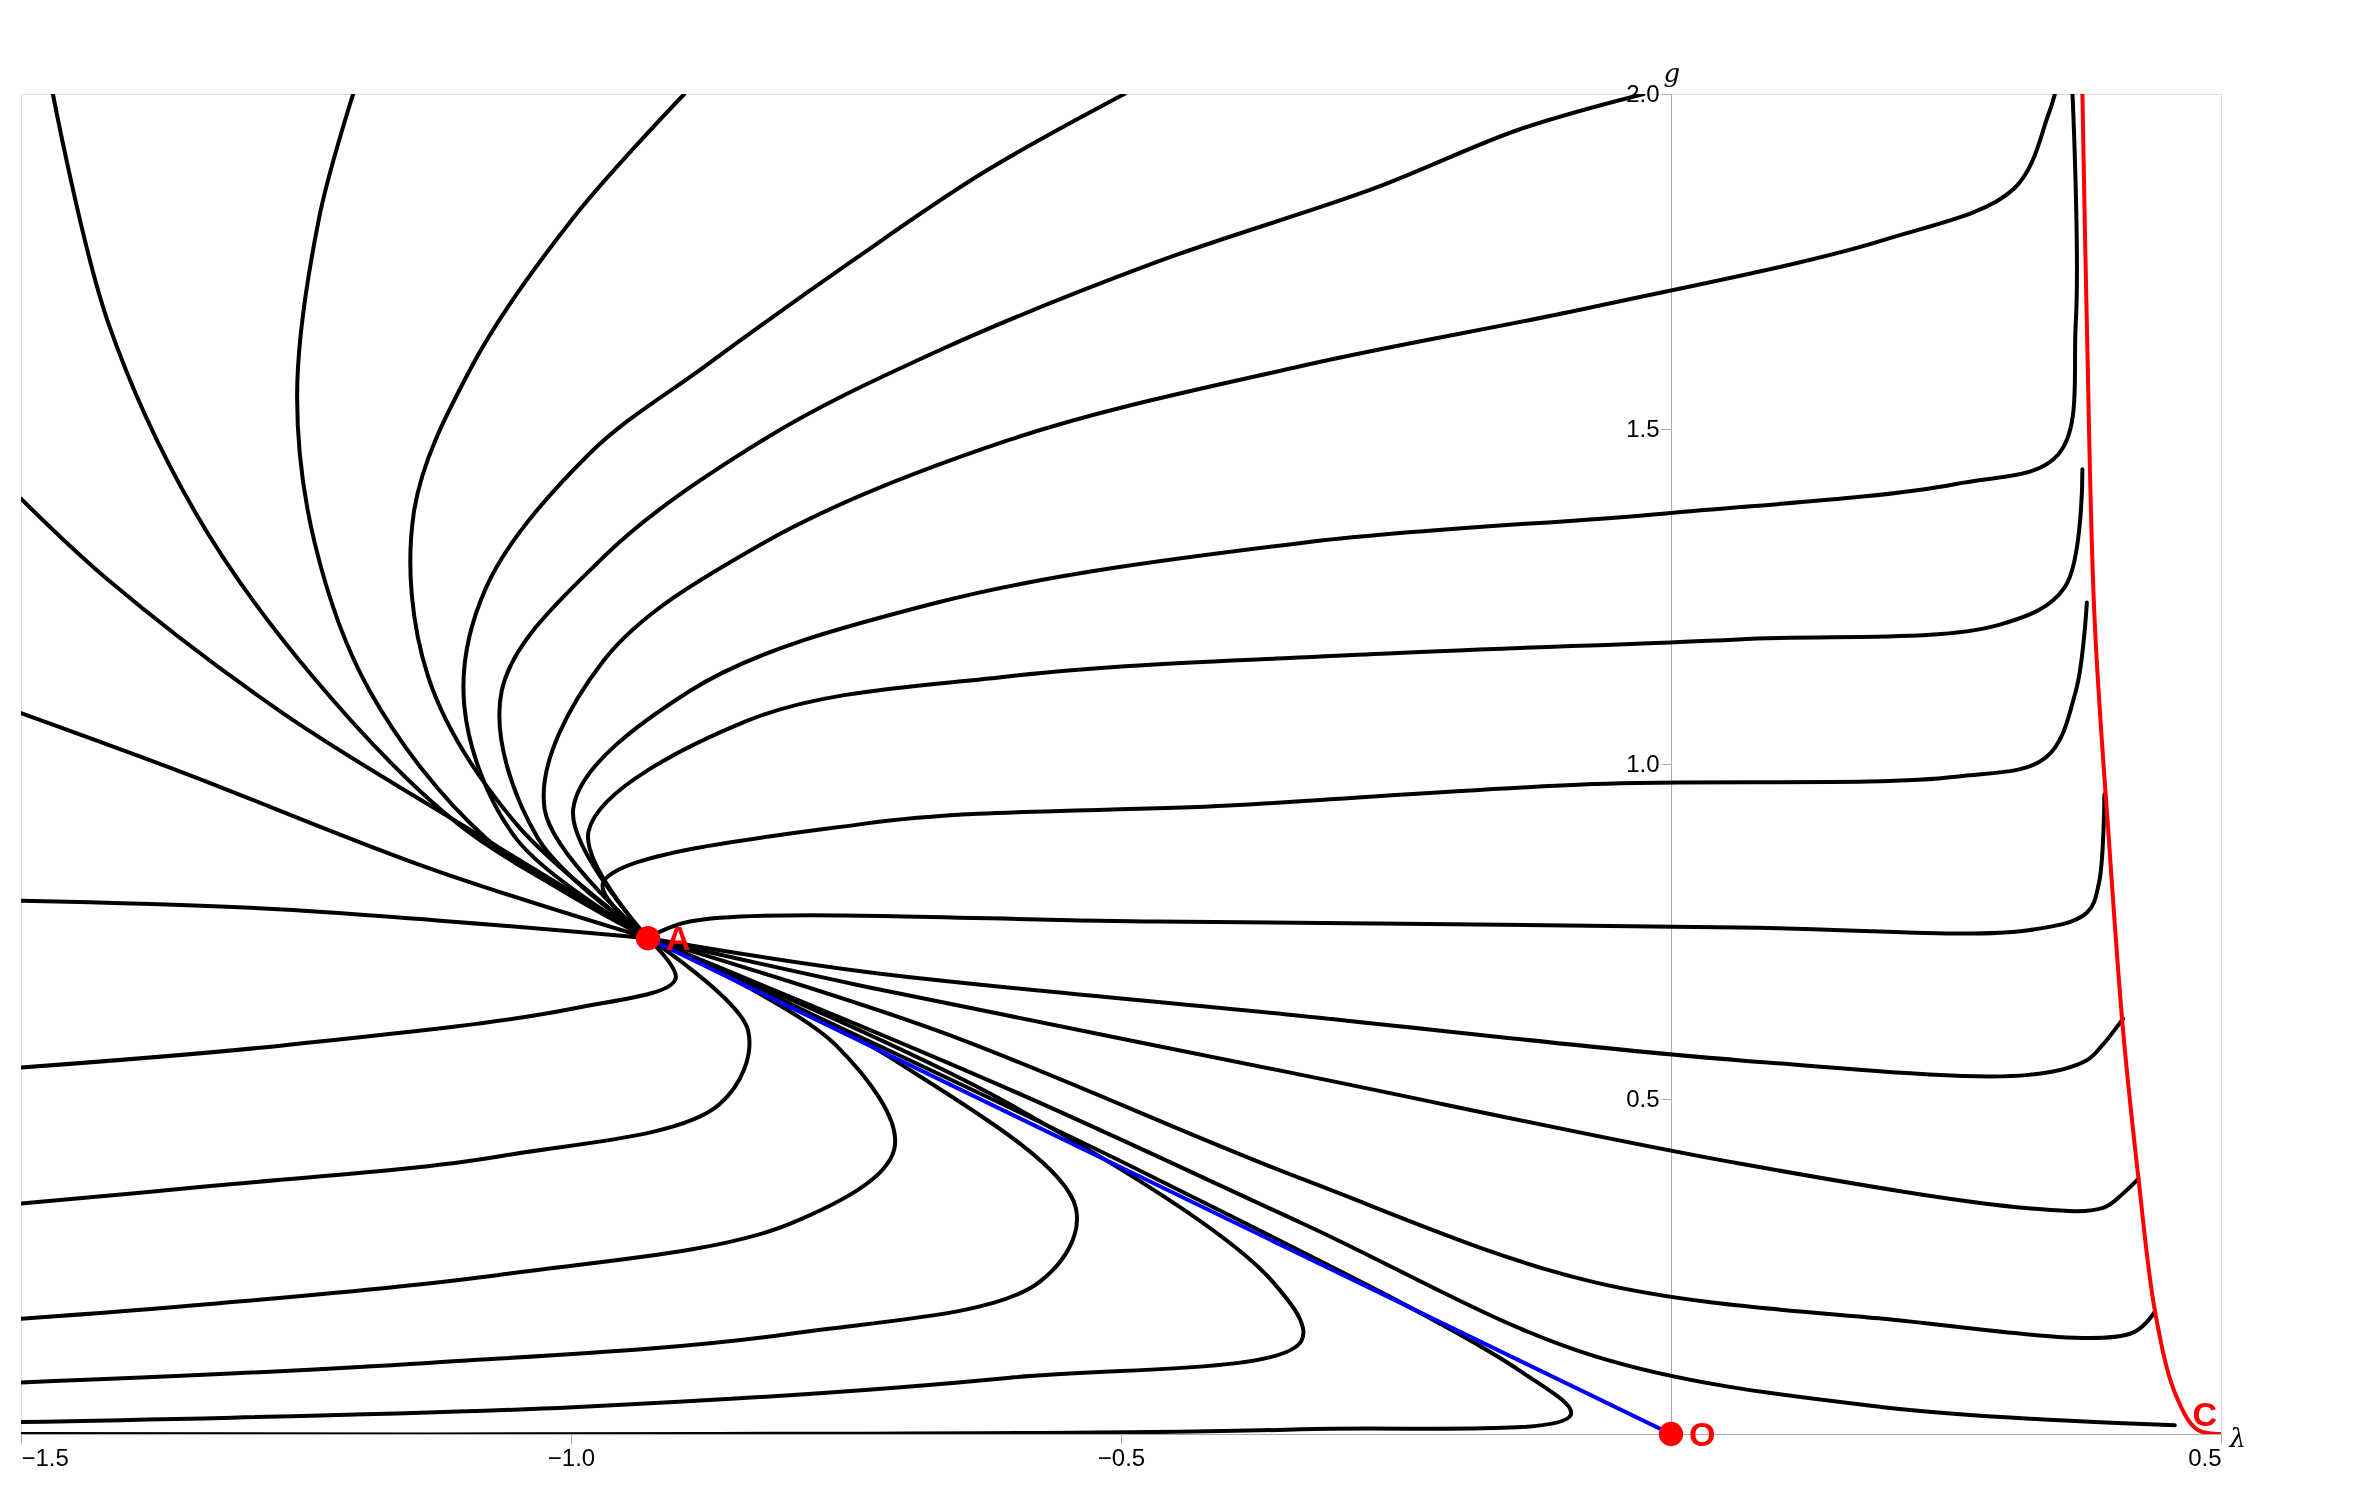 This screenshot has width=2363, height=1492. I want to click on x-axis-title: λ, so click(2237, 1437).